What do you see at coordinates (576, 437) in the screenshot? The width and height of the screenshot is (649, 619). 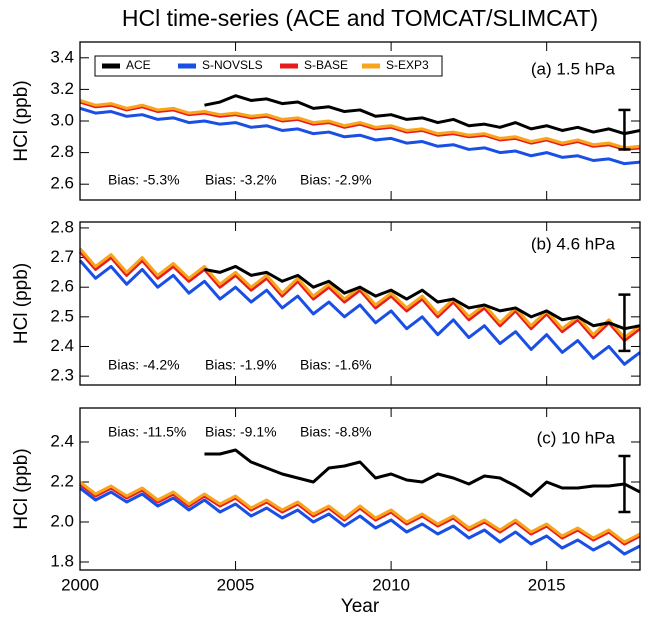 I see `panel-title: (c) 10 hPa` at bounding box center [576, 437].